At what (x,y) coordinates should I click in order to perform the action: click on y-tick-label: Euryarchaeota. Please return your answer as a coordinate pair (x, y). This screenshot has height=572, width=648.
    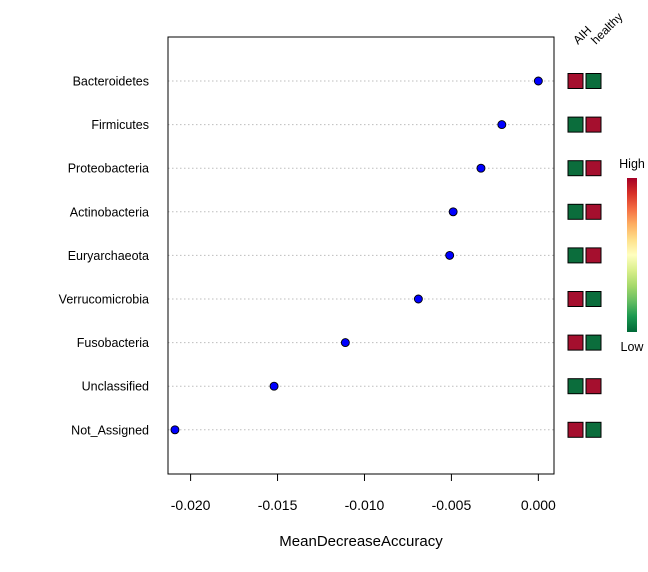
    Looking at the image, I should click on (108, 256).